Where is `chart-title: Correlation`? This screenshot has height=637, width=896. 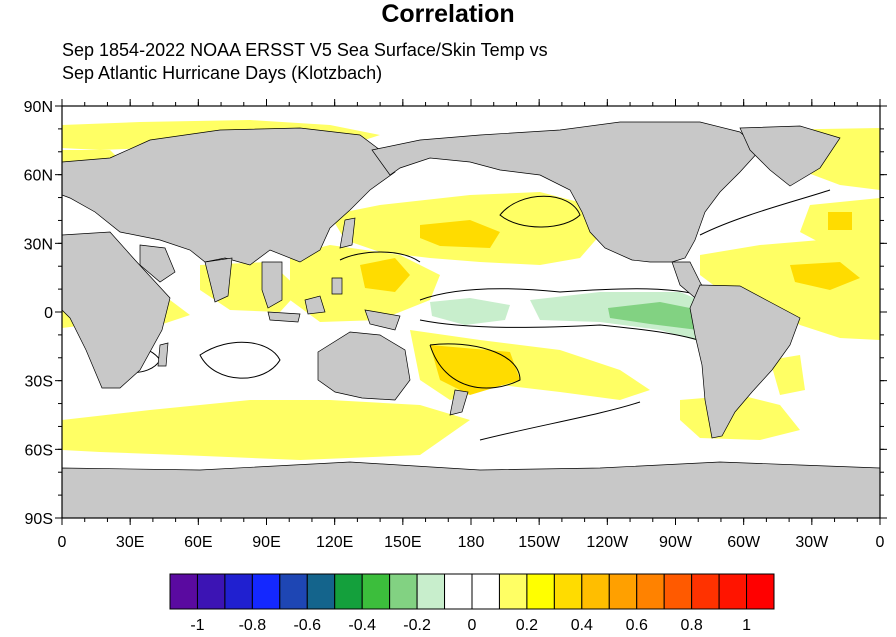
chart-title: Correlation is located at coordinates (448, 14).